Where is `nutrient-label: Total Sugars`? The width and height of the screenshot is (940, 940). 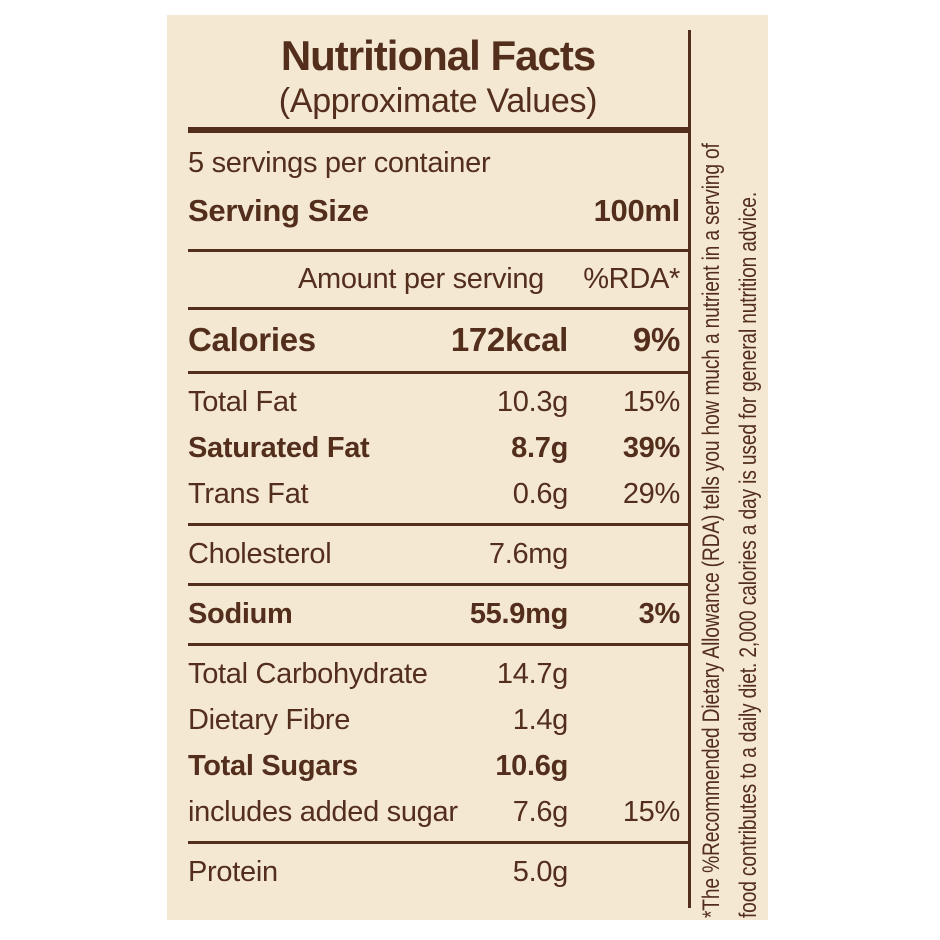
nutrient-label: Total Sugars is located at coordinates (273, 765).